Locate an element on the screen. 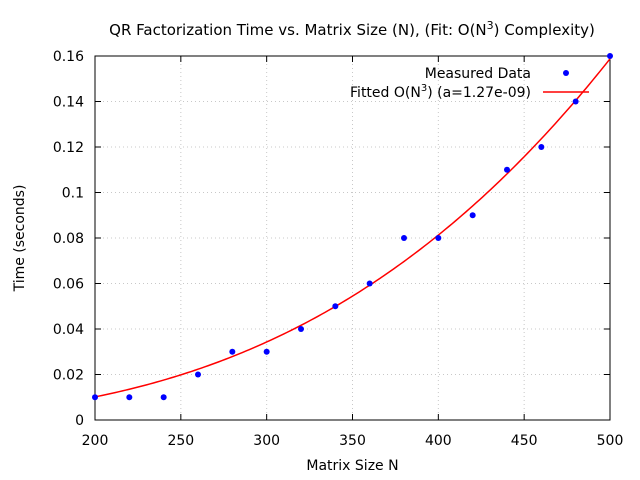 The height and width of the screenshot is (480, 640). x-tick-label: 400 is located at coordinates (438, 441).